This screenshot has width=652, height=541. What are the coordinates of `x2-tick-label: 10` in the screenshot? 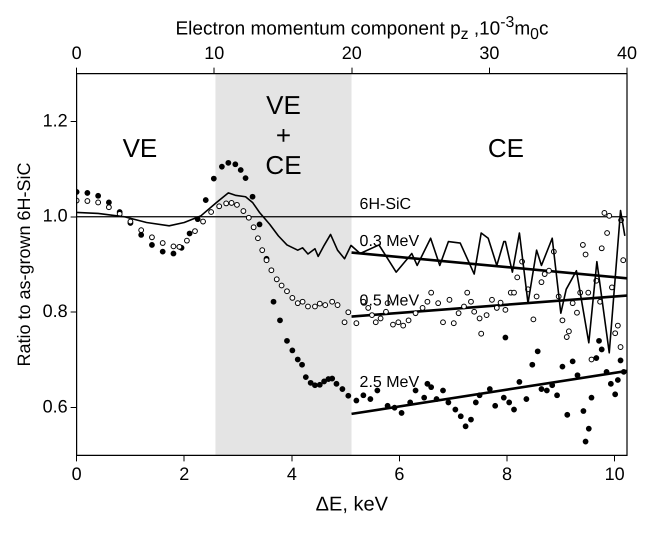 It's located at (214, 52).